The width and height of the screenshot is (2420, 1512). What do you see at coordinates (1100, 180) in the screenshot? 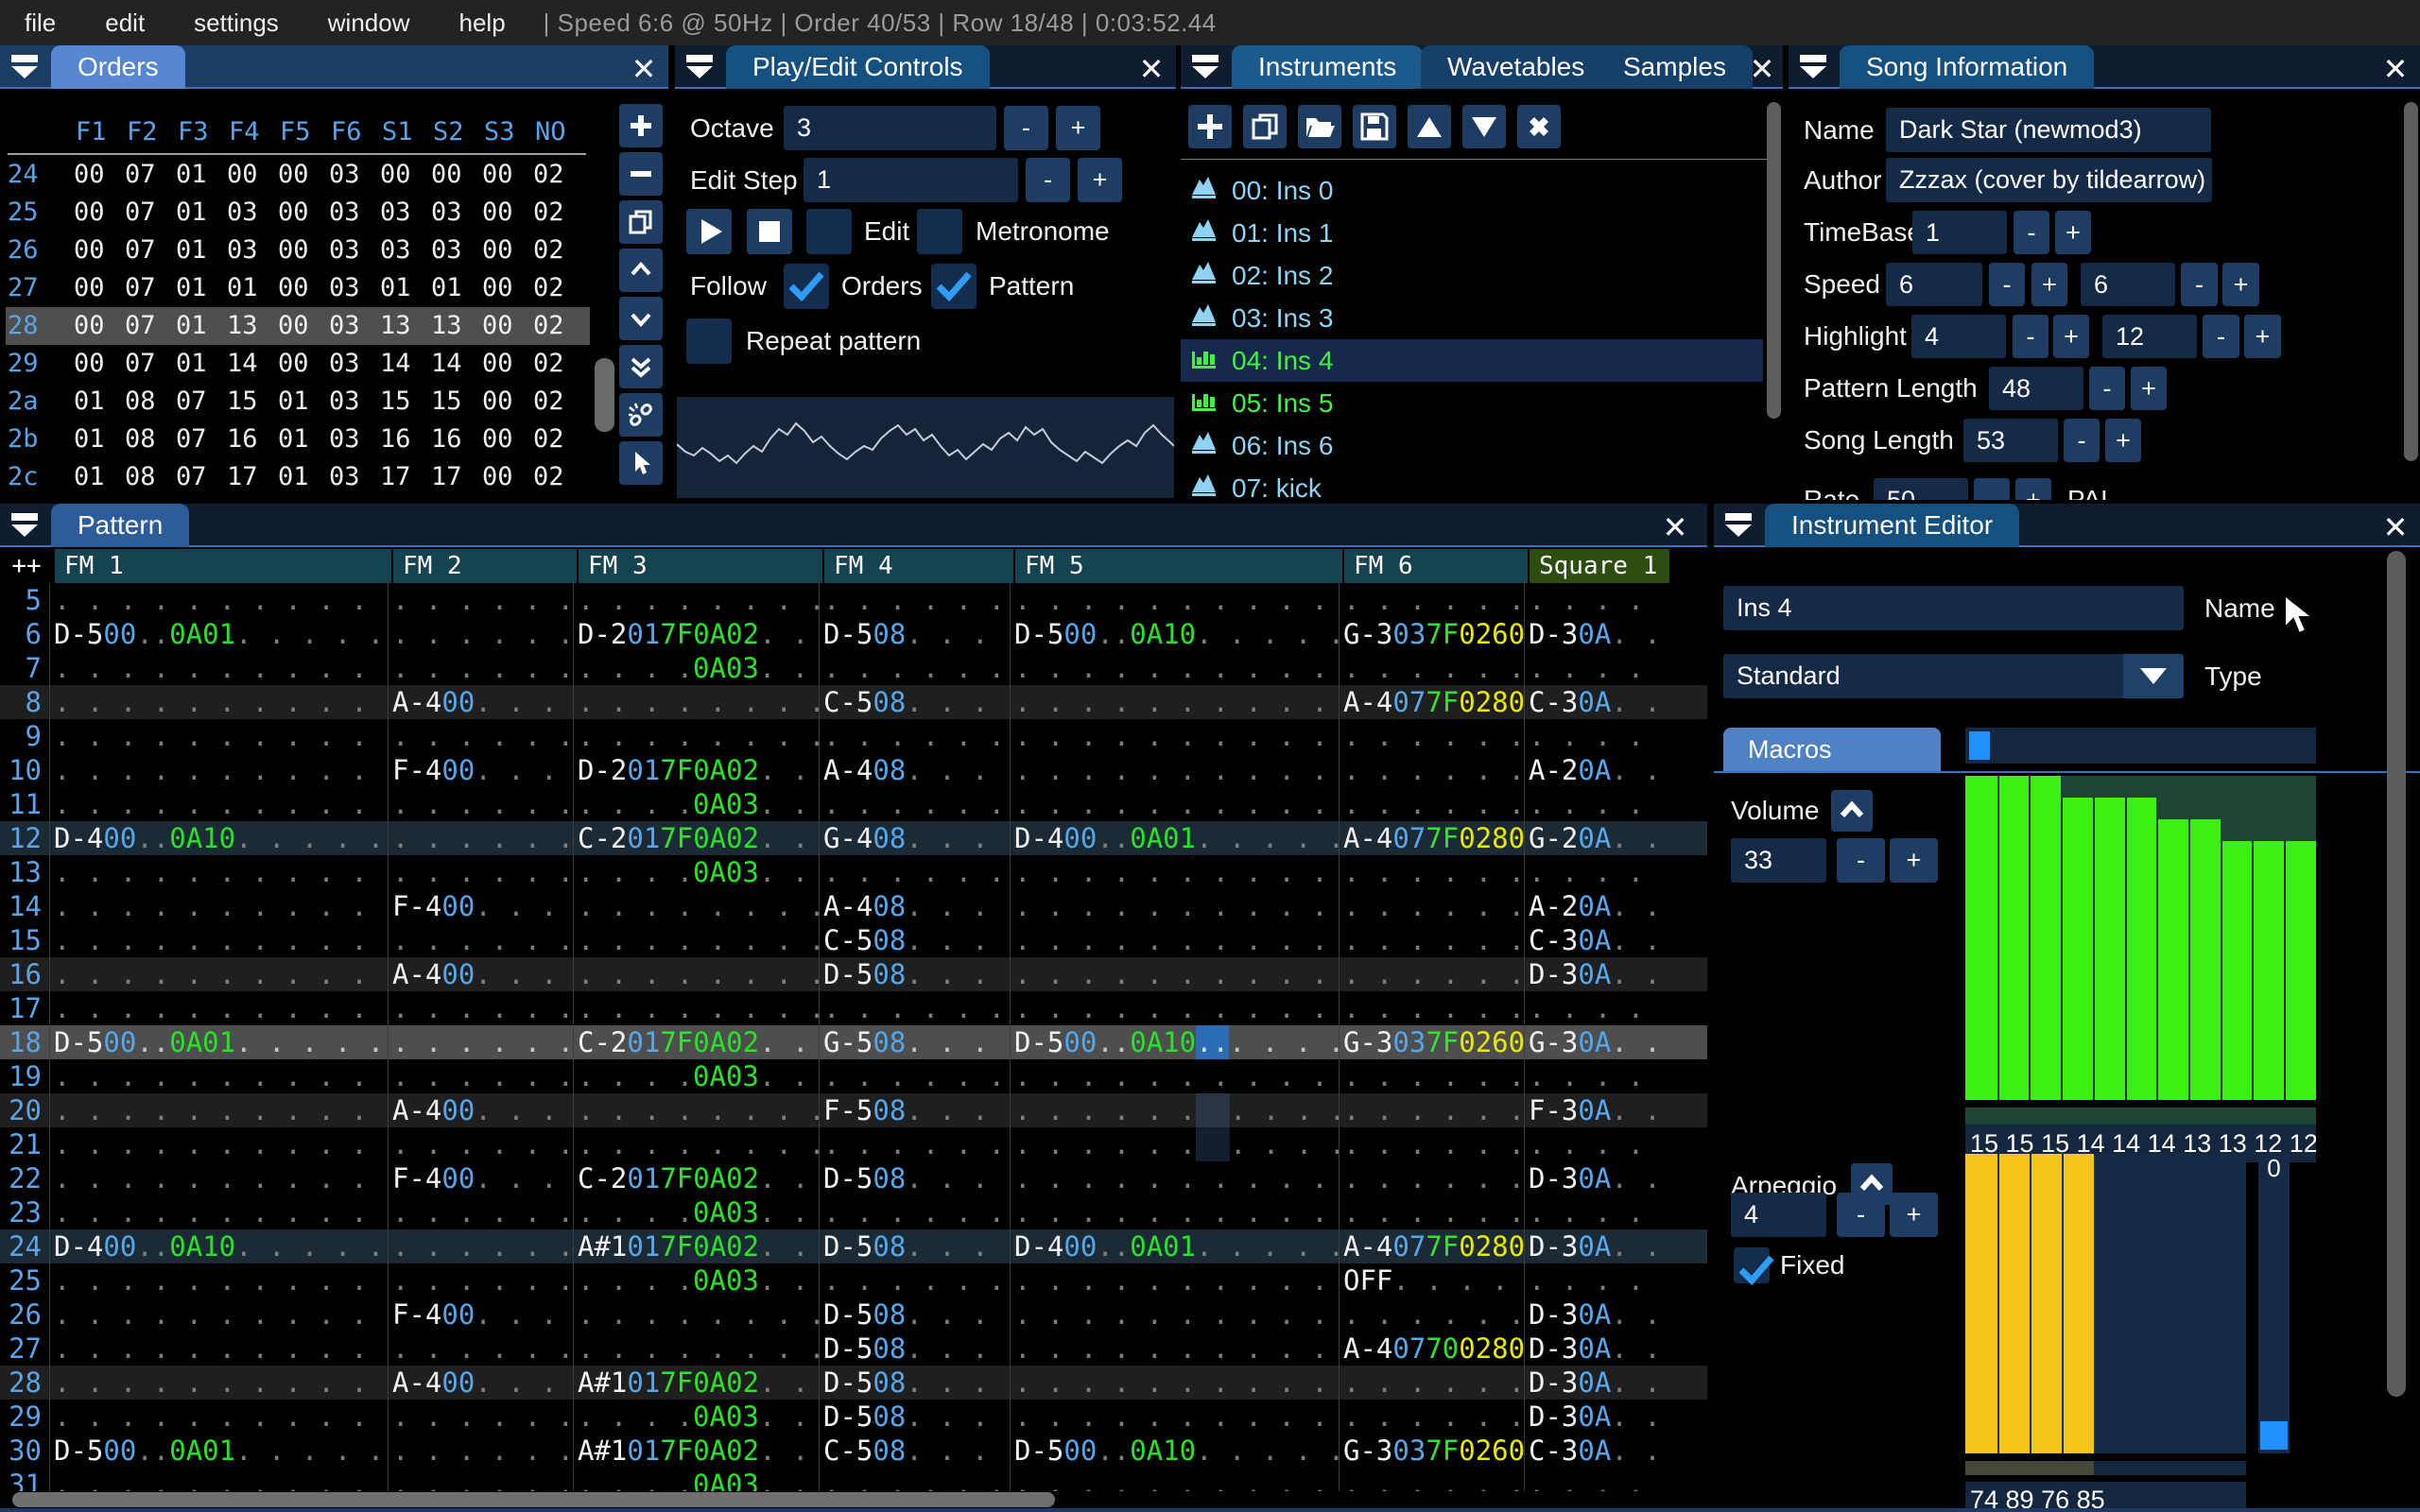
I see `edit-step-increase-button: +` at bounding box center [1100, 180].